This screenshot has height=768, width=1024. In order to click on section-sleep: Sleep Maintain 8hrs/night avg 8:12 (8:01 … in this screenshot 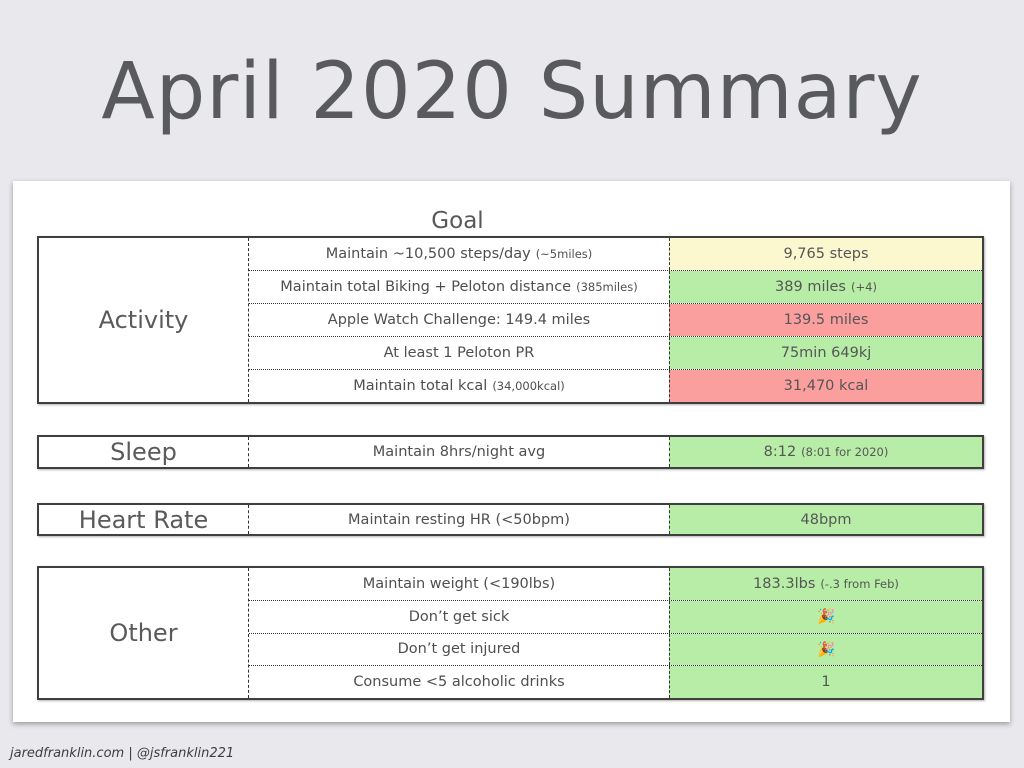, I will do `click(510, 452)`.